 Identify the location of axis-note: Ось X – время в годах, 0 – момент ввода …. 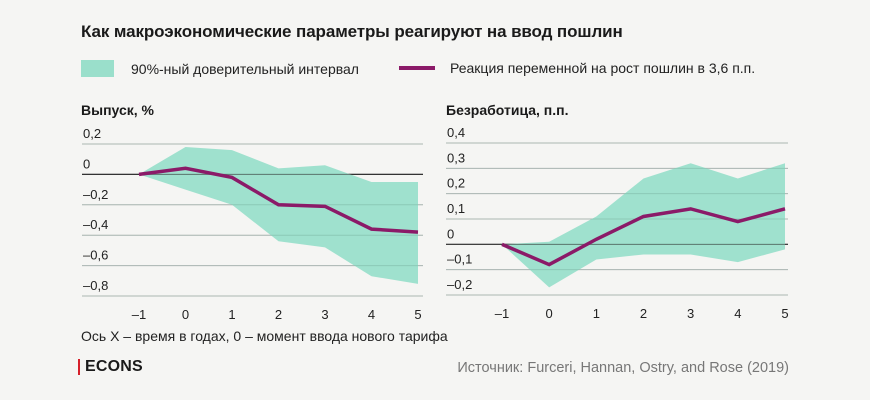
(264, 336).